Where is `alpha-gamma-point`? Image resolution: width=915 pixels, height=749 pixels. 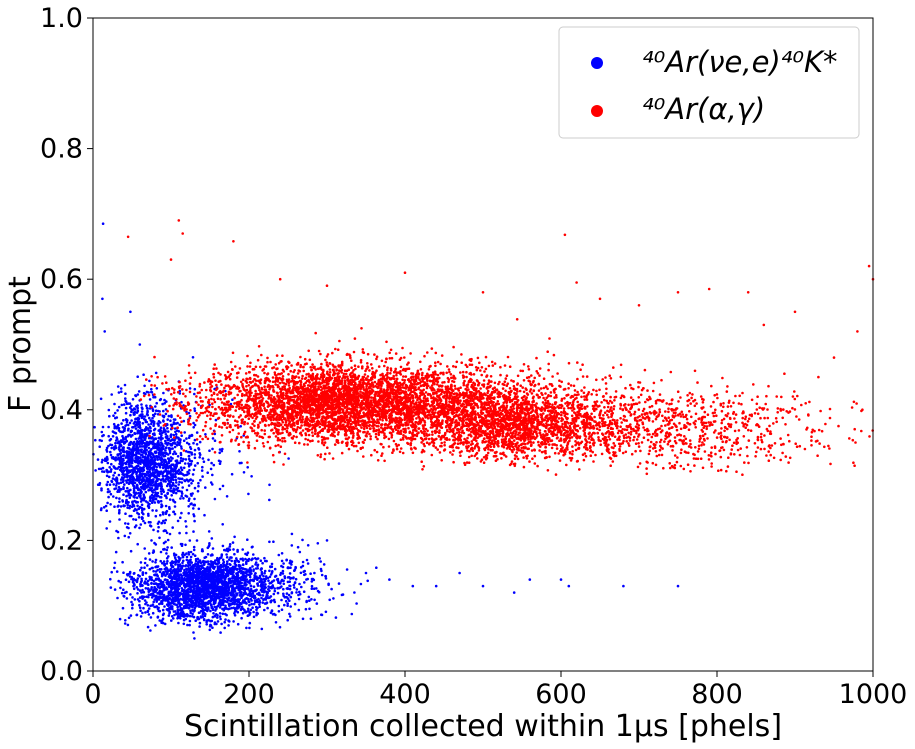
alpha-gamma-point is located at coordinates (552, 376).